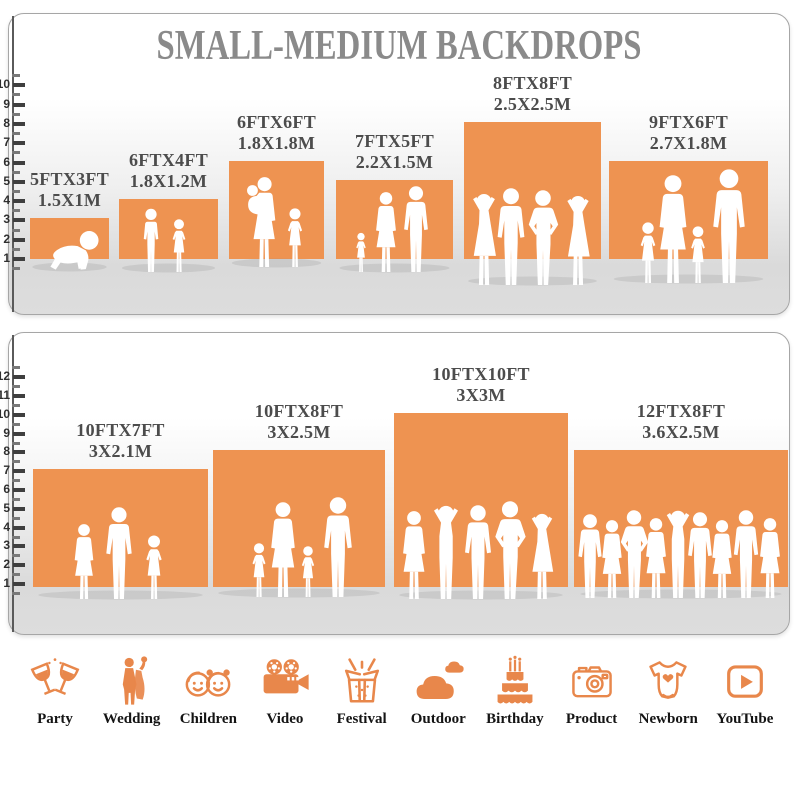 Image resolution: width=800 pixels, height=800 pixels. What do you see at coordinates (6, 103) in the screenshot?
I see `ruler-tick-number: 9` at bounding box center [6, 103].